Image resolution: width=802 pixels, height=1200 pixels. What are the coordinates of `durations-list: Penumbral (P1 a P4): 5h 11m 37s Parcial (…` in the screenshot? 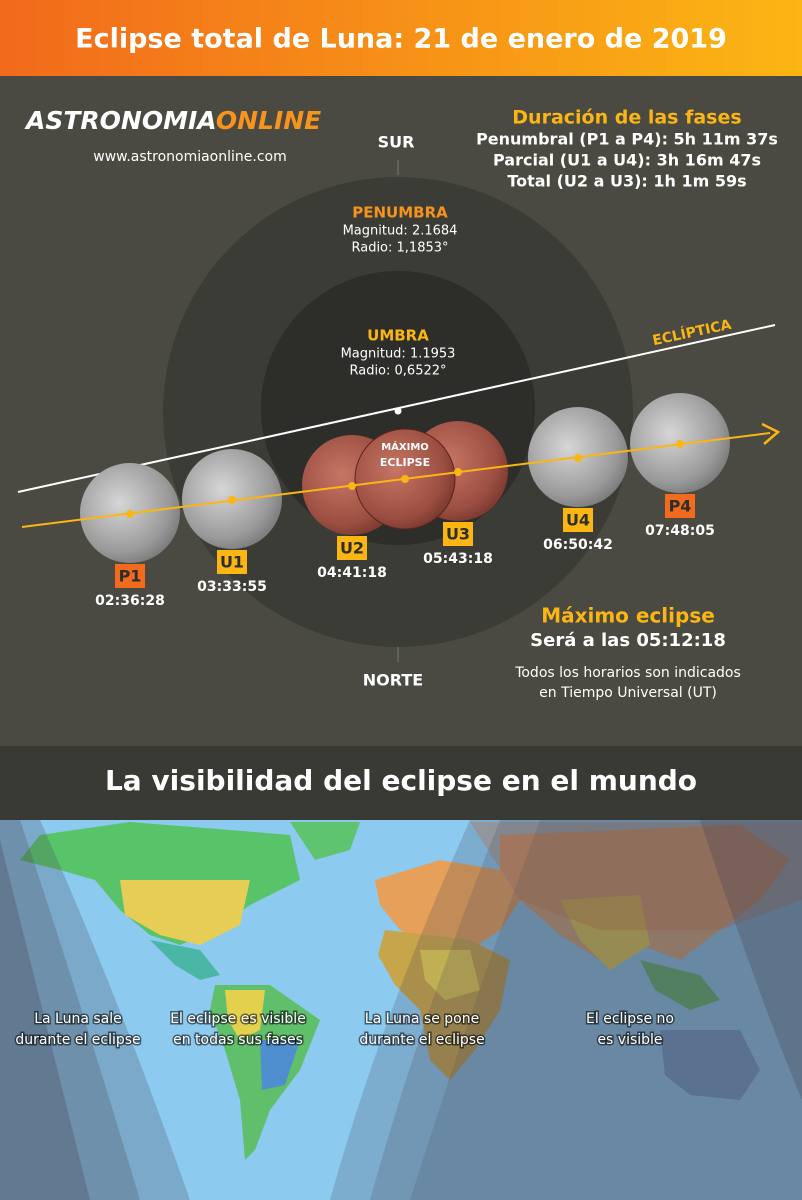 It's located at (627, 160).